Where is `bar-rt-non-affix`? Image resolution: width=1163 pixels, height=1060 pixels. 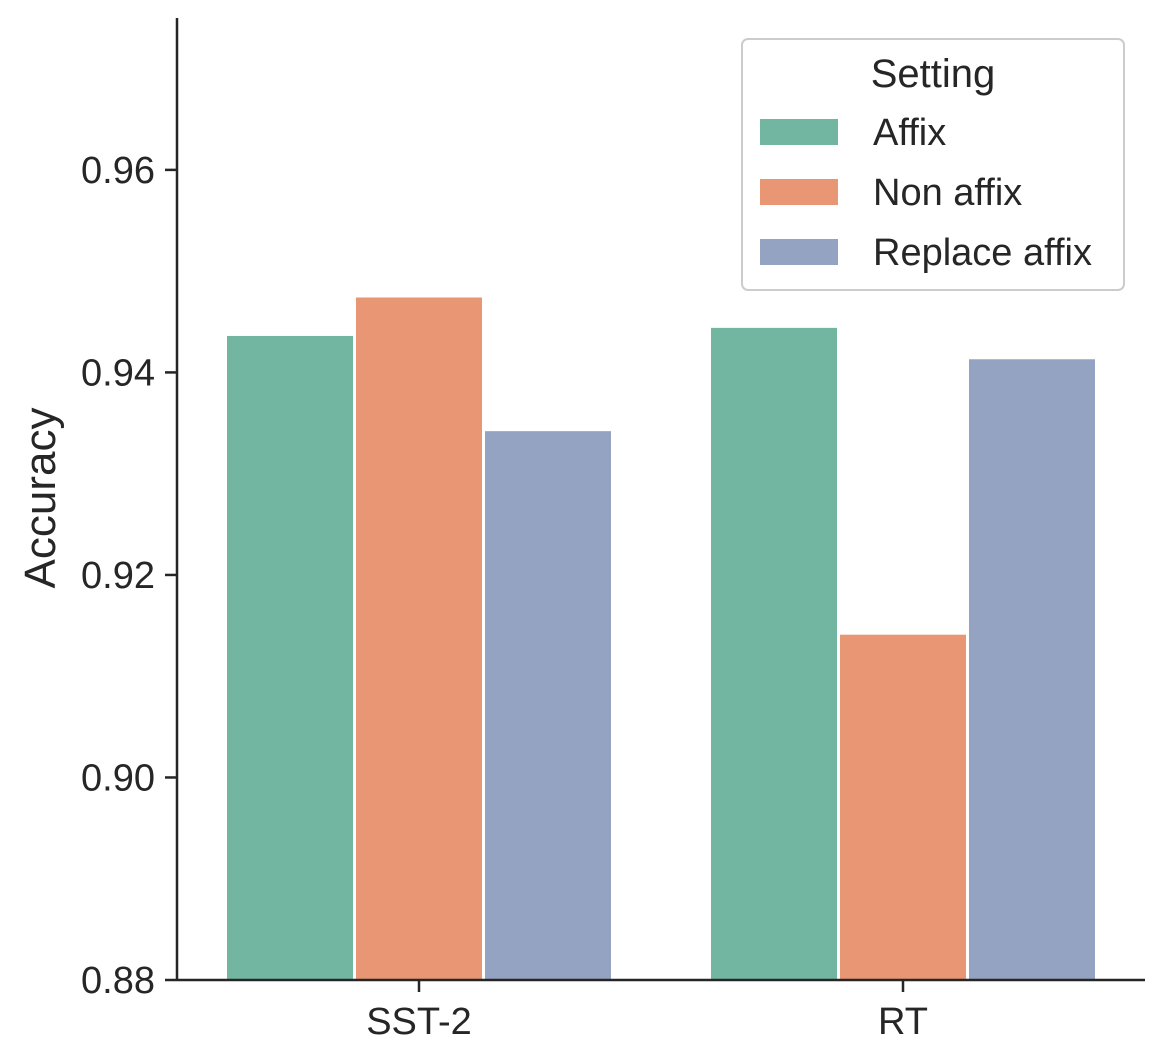
bar-rt-non-affix is located at coordinates (903, 807).